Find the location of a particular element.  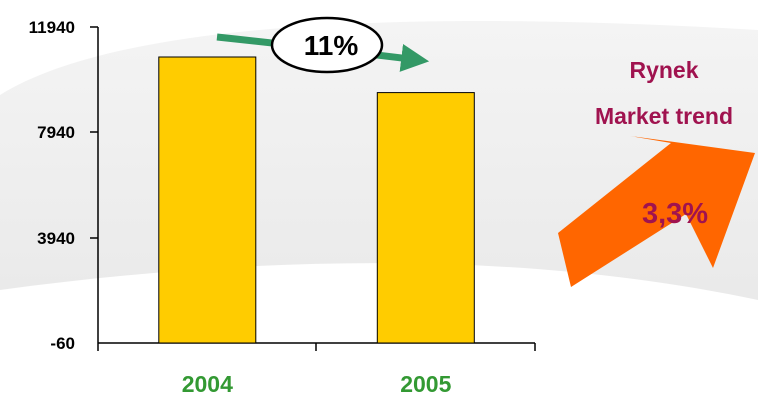

change-callout: 11% is located at coordinates (327, 45).